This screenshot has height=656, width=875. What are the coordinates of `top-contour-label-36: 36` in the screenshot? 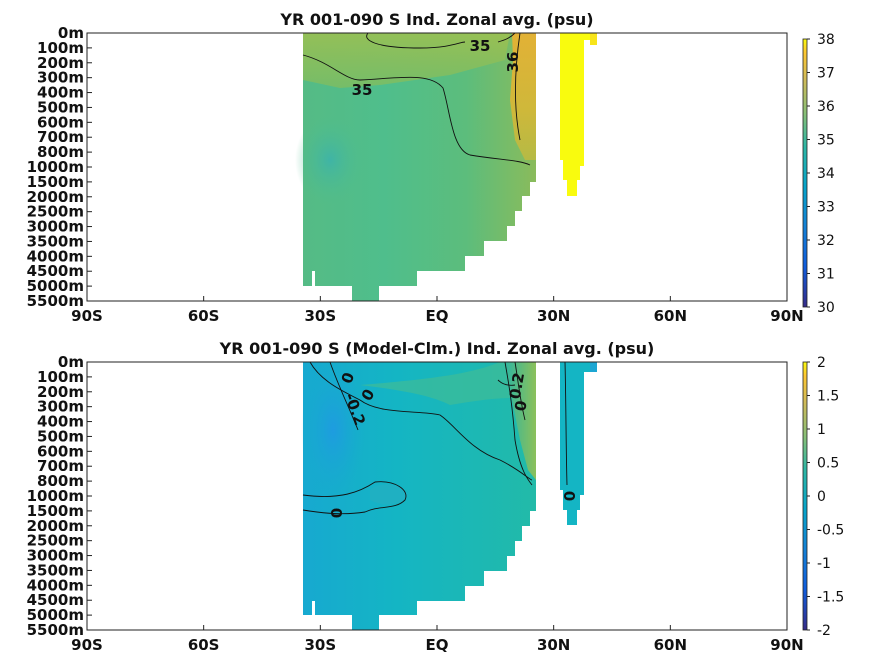 It's located at (513, 62).